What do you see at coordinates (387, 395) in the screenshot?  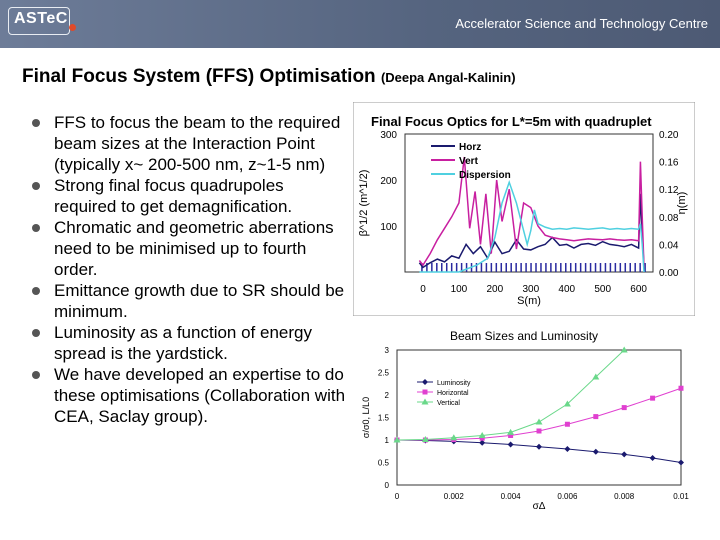 I see `y-tick-label: 2` at bounding box center [387, 395].